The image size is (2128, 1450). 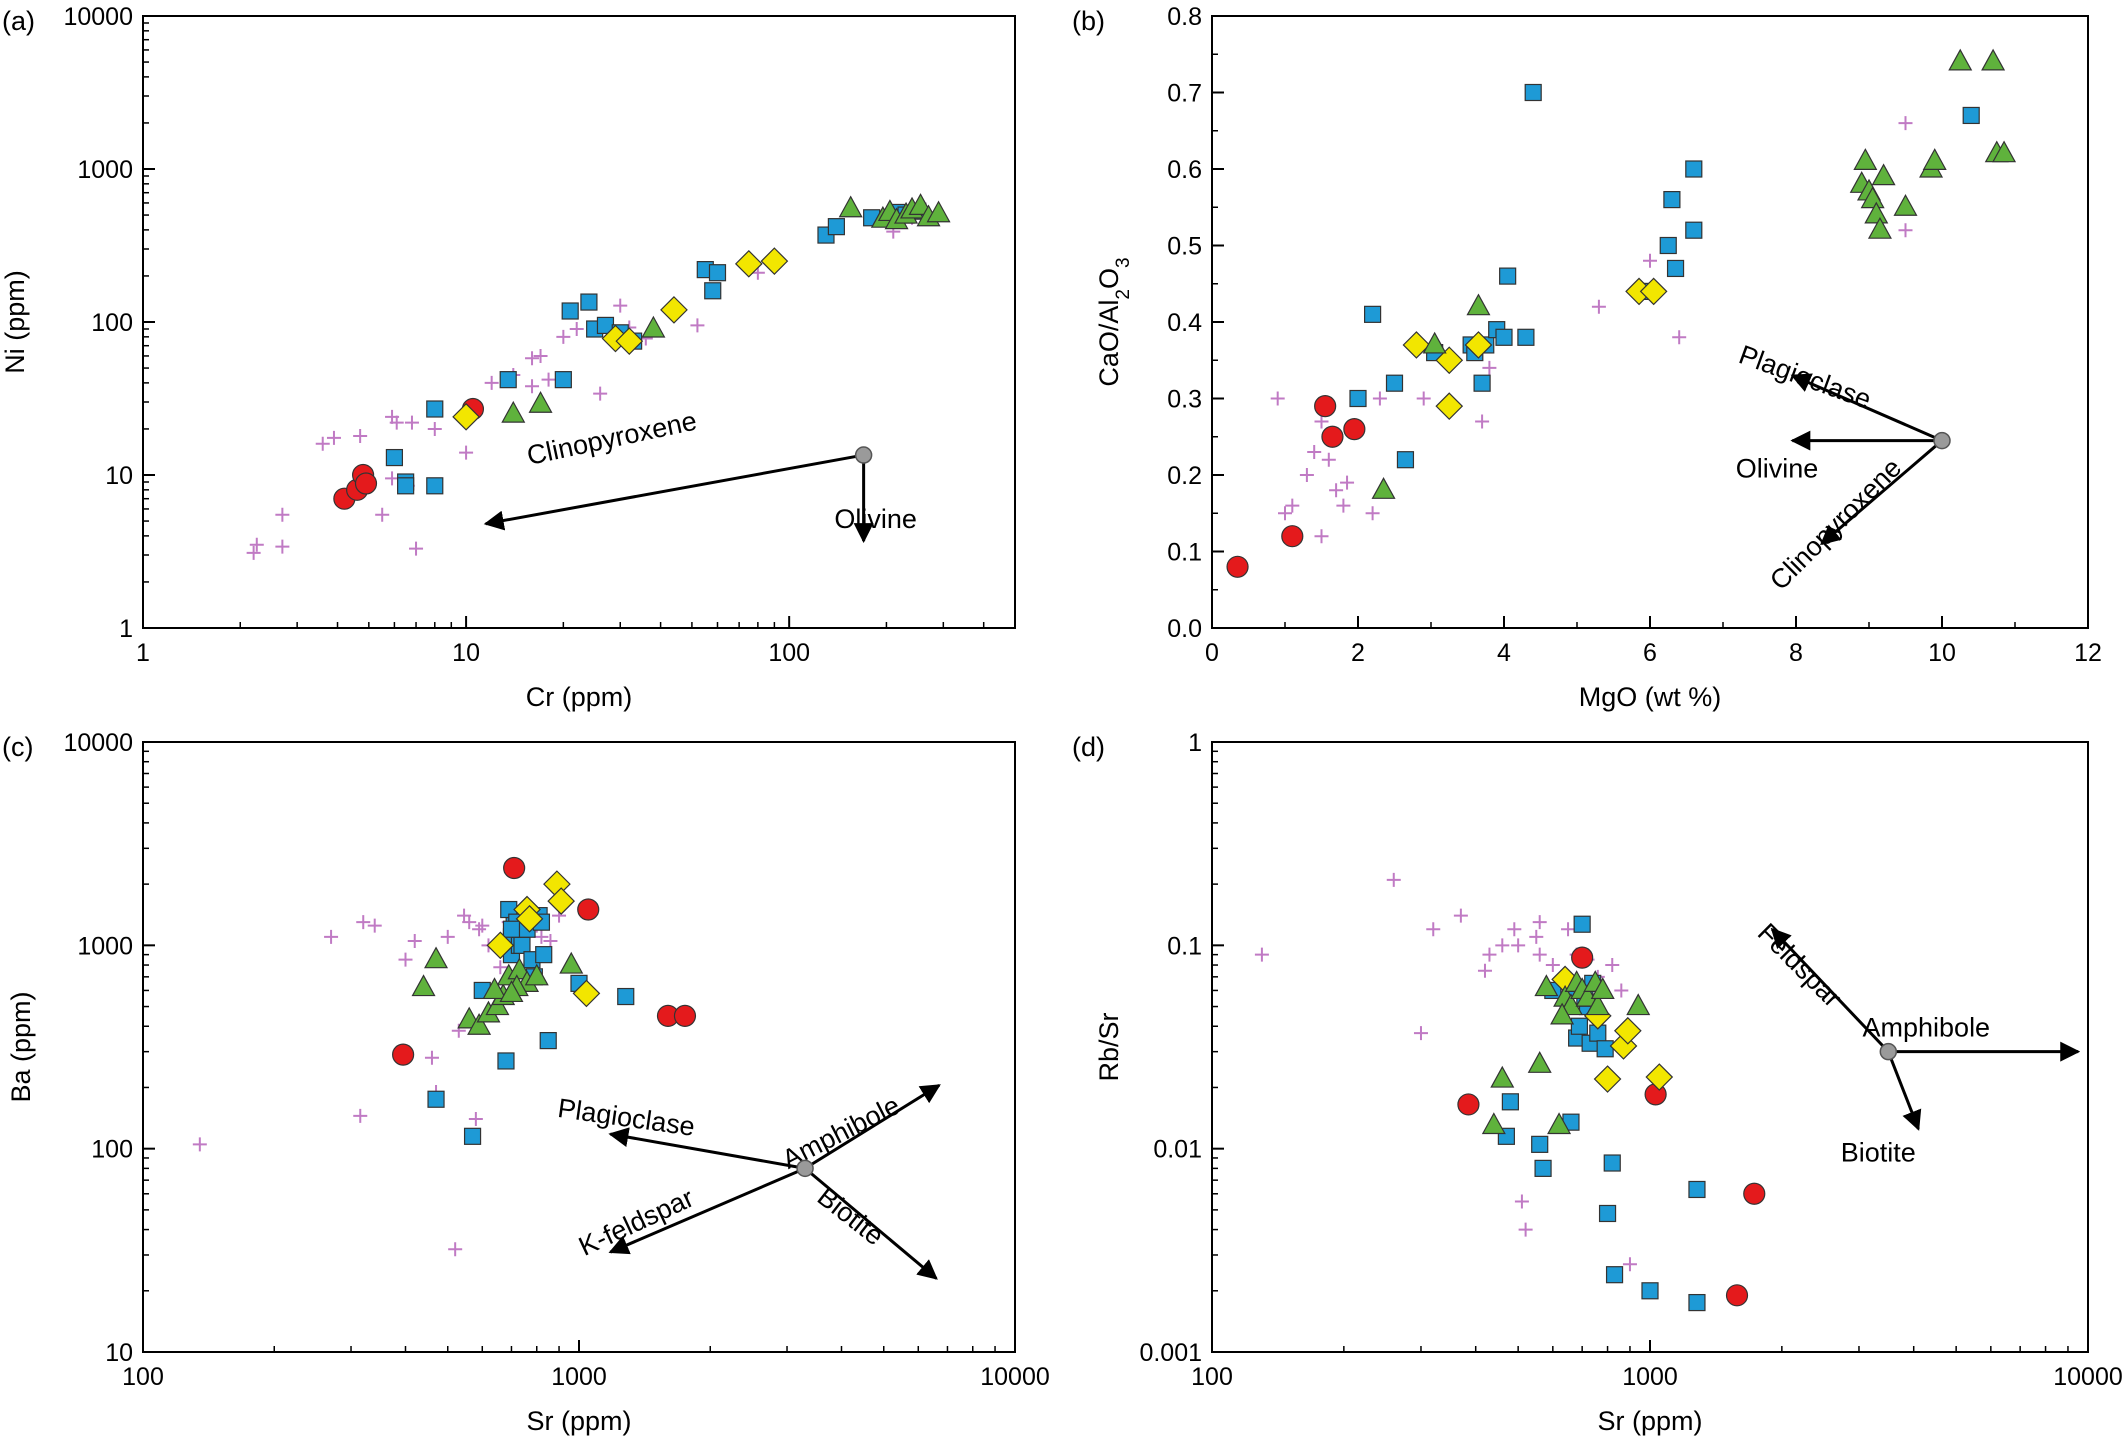 What do you see at coordinates (1184, 94) in the screenshot?
I see `y-tick-label: 0.7` at bounding box center [1184, 94].